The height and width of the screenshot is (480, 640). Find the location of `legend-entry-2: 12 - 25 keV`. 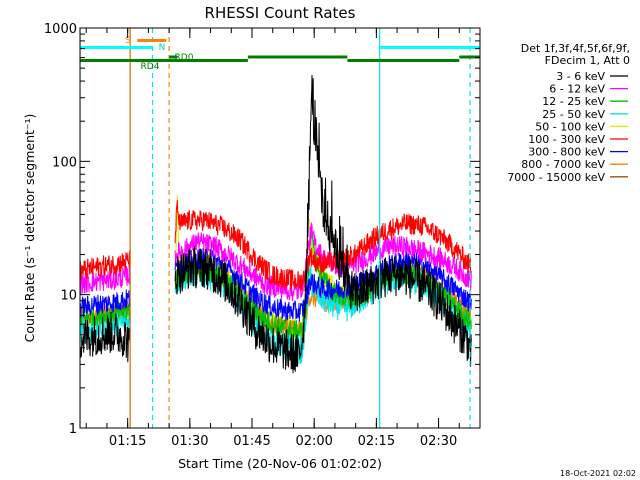

legend-entry-2: 12 - 25 keV is located at coordinates (573, 101).